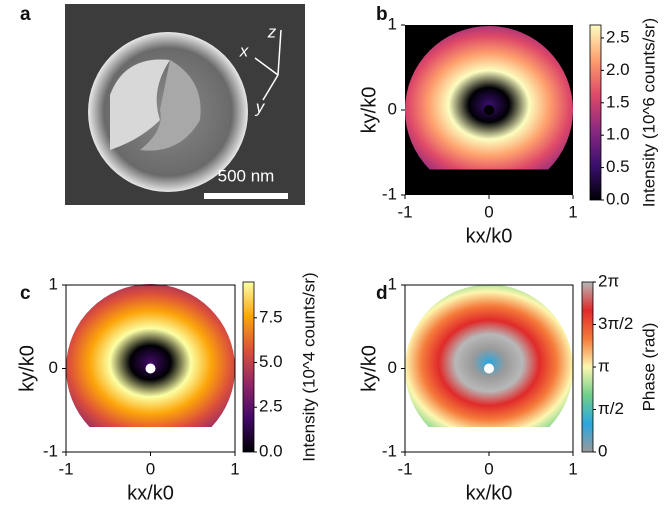 The width and height of the screenshot is (666, 509). What do you see at coordinates (618, 101) in the screenshot?
I see `colorbar-tick-label: 1.5` at bounding box center [618, 101].